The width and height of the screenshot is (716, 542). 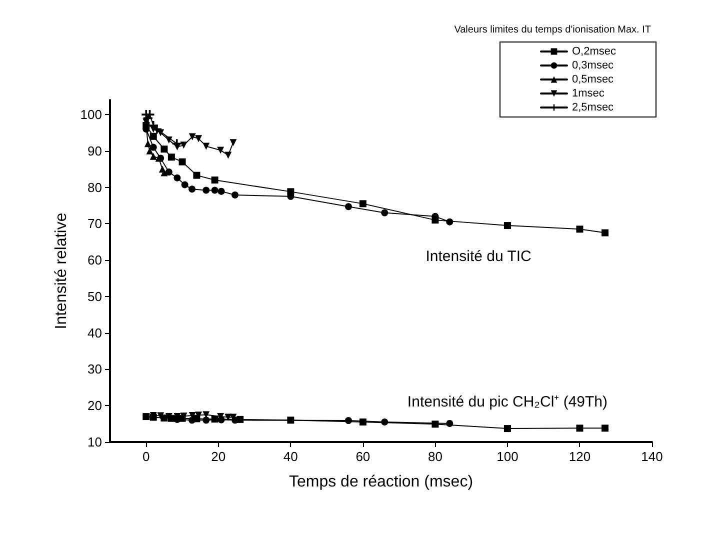 I want to click on y-tick-label: 50, so click(x=95, y=296).